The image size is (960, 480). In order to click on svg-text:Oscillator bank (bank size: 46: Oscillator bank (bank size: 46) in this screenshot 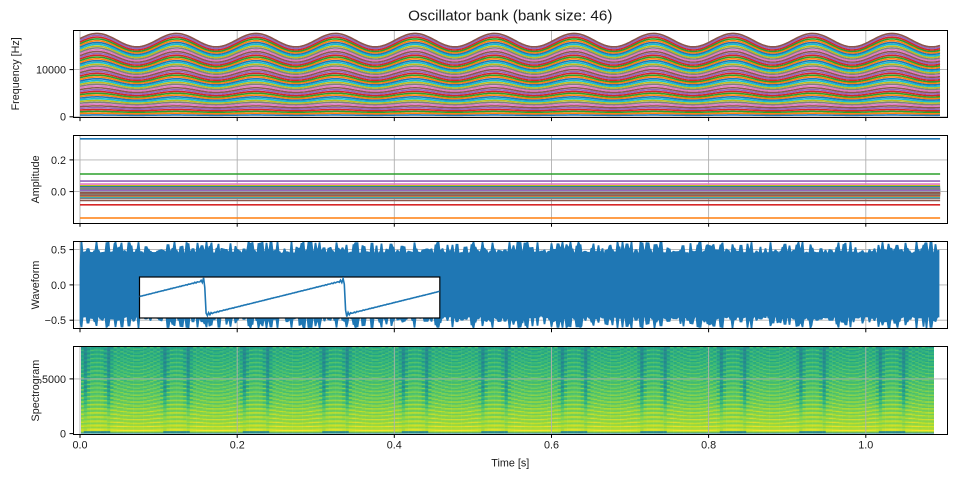, I will do `click(510, 16)`.